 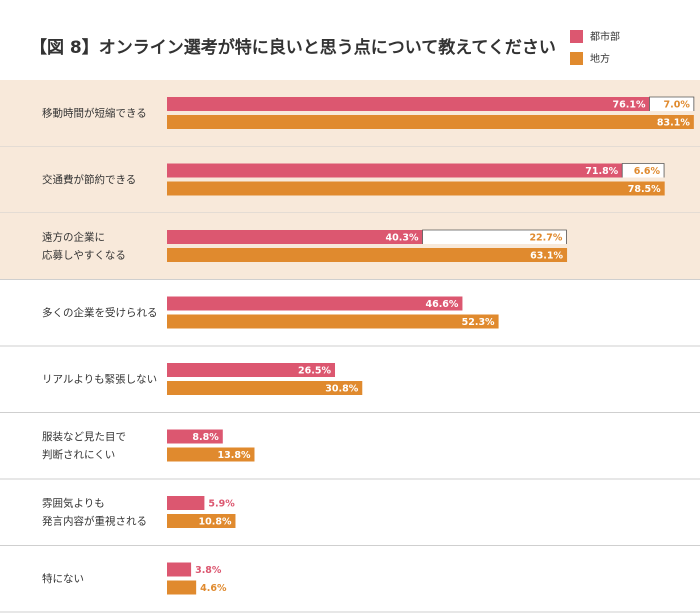 What do you see at coordinates (601, 171) in the screenshot?
I see `value-label: 71.8%` at bounding box center [601, 171].